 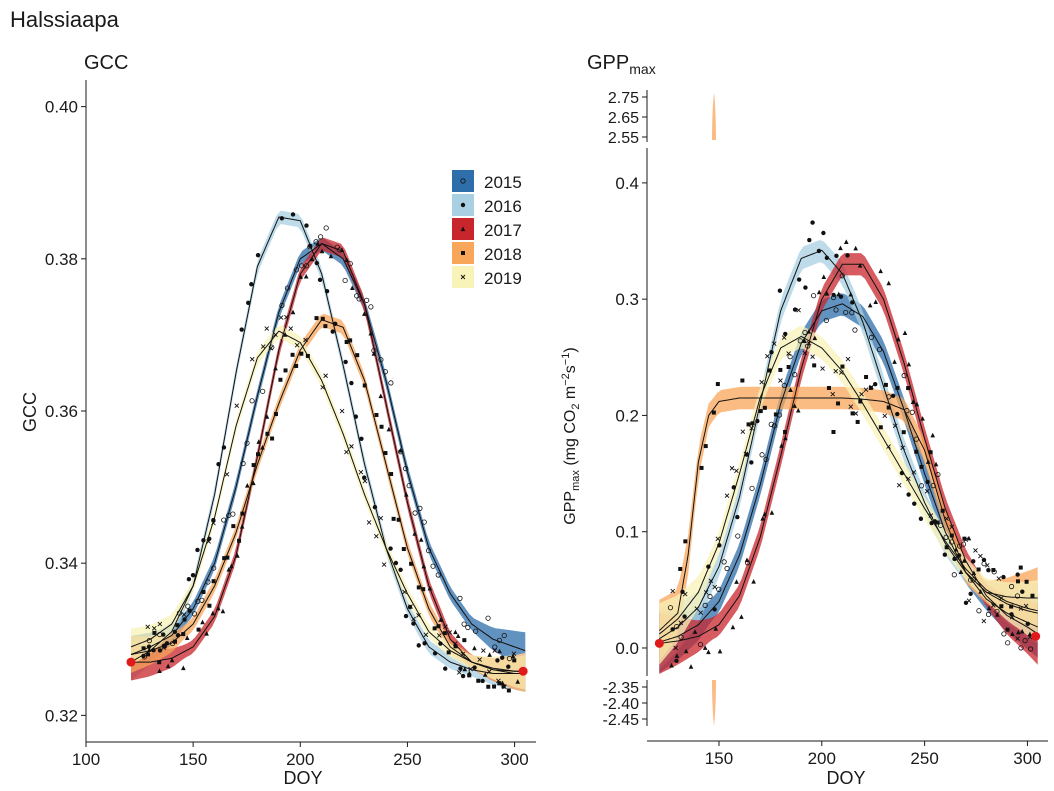 What do you see at coordinates (61, 563) in the screenshot?
I see `y-tick-label: 0.34` at bounding box center [61, 563].